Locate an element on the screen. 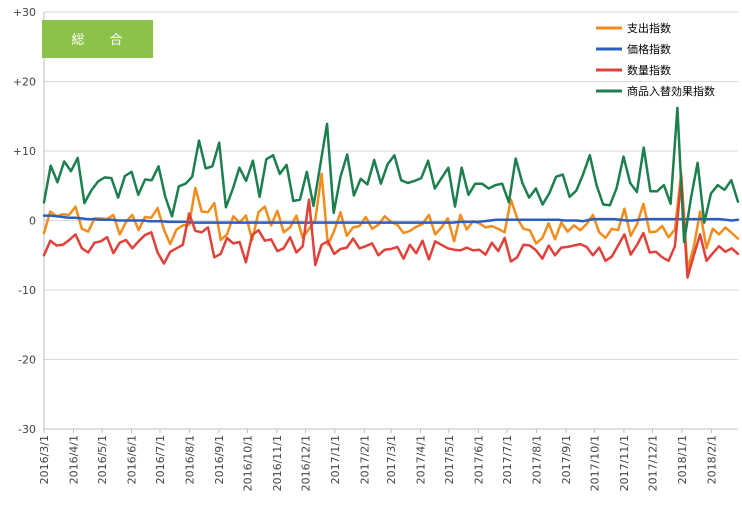 This screenshot has height=509, width=742. x-tick-label: 2017/3/1 is located at coordinates (391, 459).